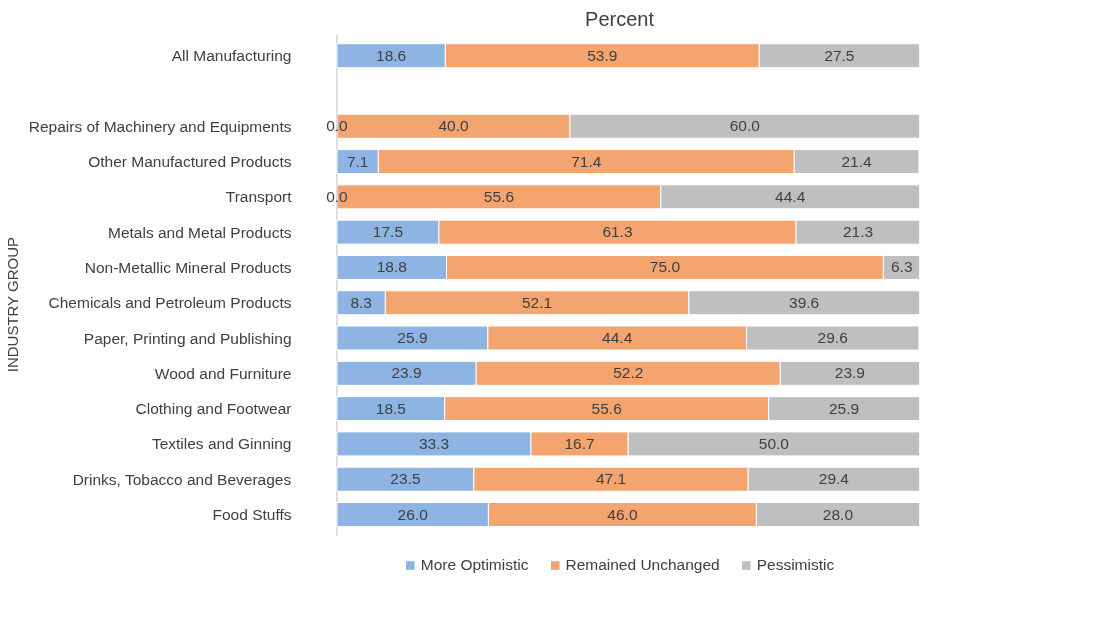 This screenshot has width=1117, height=643. Describe the element at coordinates (617, 232) in the screenshot. I see `data-label: 61.3` at that location.